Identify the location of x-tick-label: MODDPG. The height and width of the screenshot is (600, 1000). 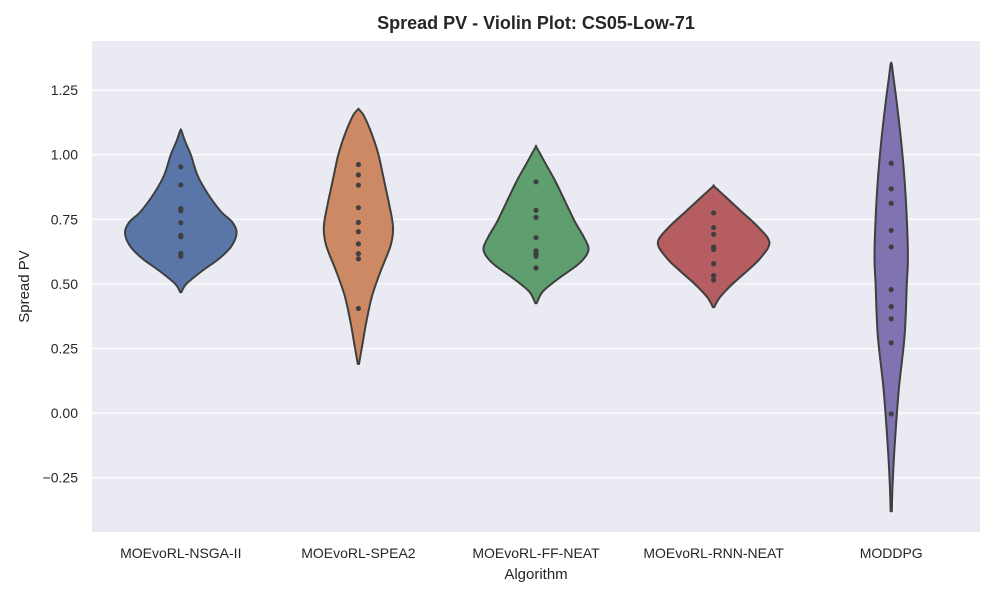
(891, 553).